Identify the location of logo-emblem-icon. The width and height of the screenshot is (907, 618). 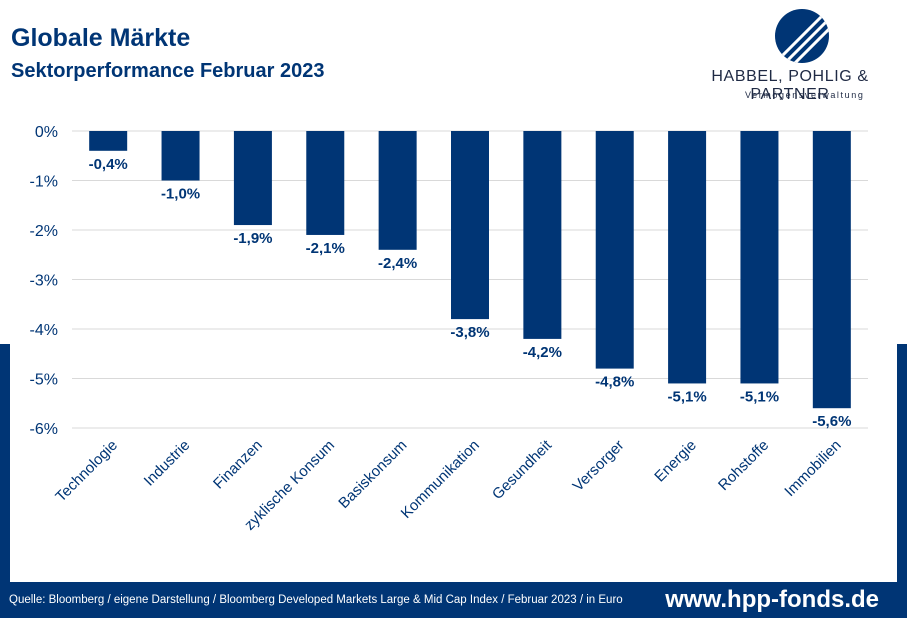
(802, 36).